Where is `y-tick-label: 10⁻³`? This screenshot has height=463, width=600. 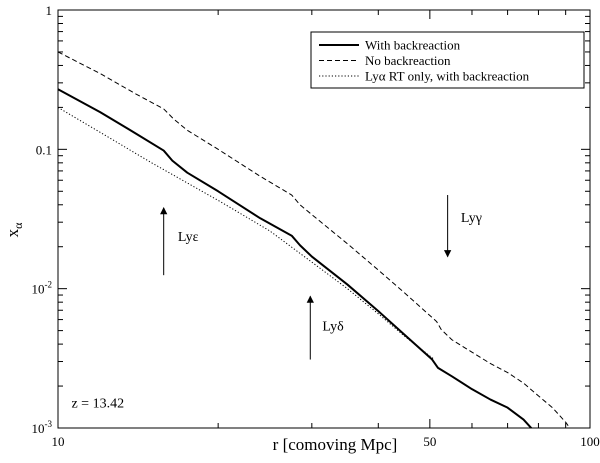 y-tick-label: 10⁻³ is located at coordinates (42, 427).